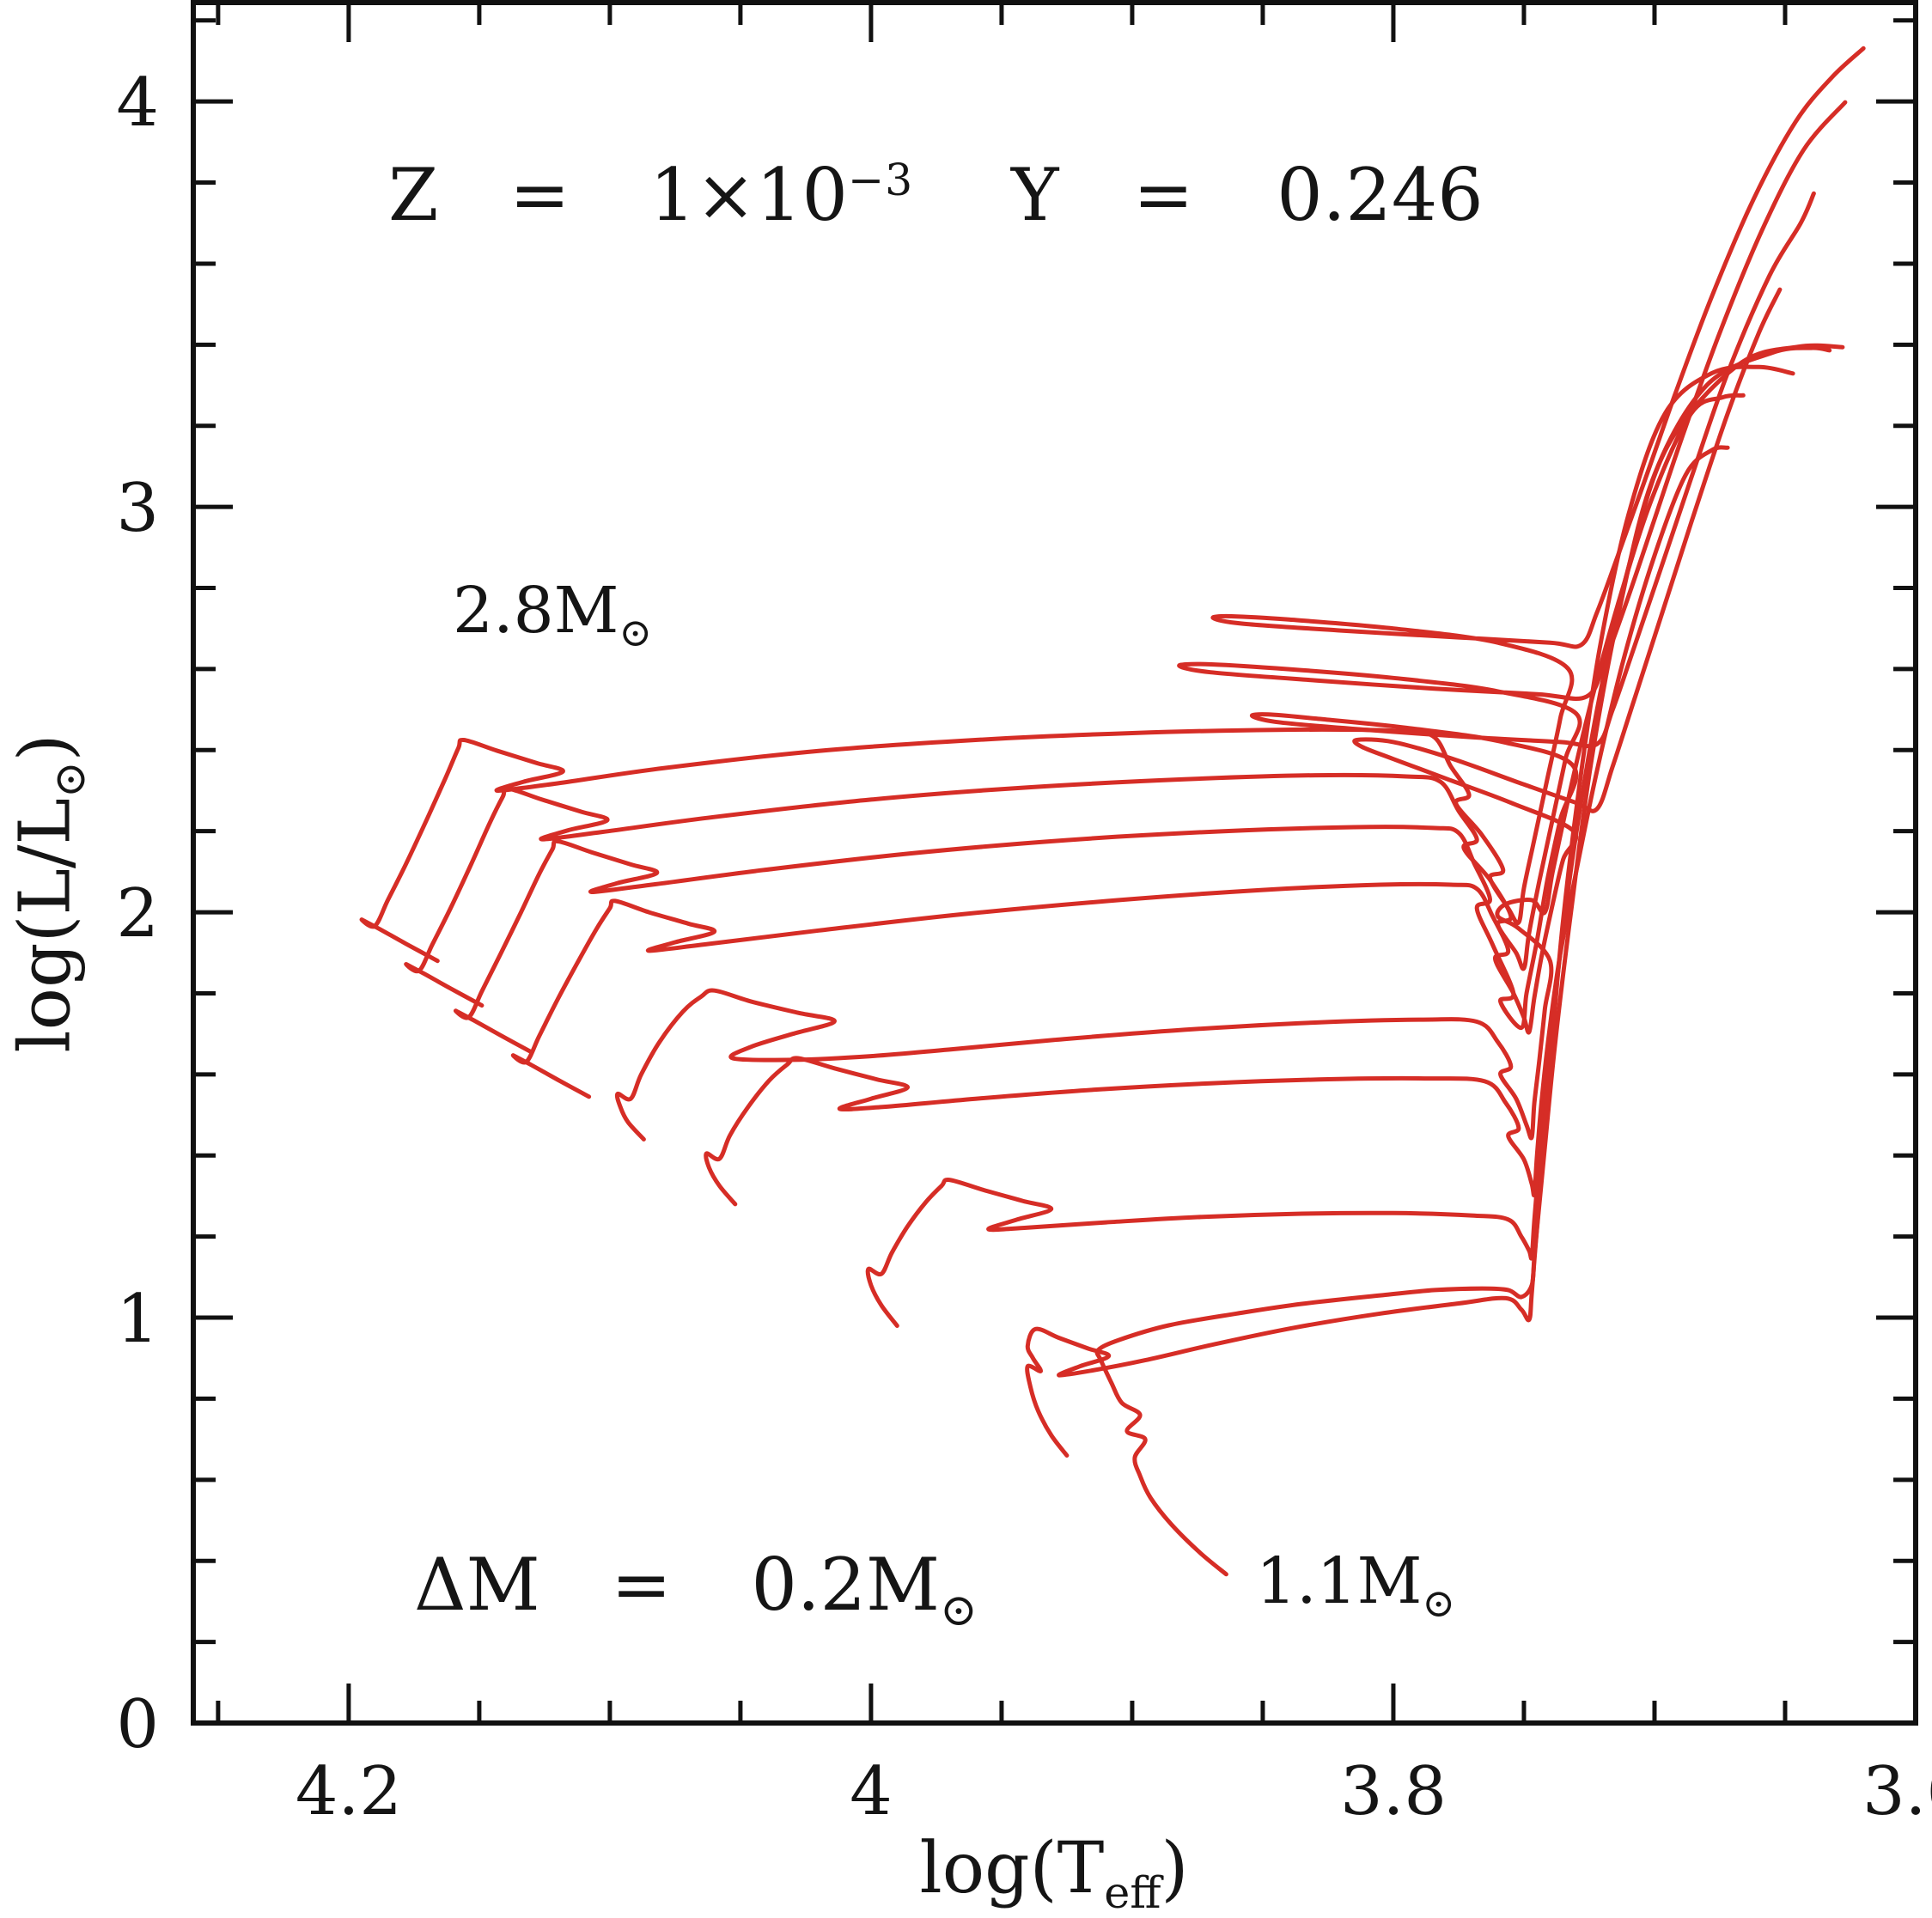 Image resolution: width=1932 pixels, height=1918 pixels. What do you see at coordinates (1339, 1581) in the screenshot?
I see `bottom-mass-value: 1.1M` at bounding box center [1339, 1581].